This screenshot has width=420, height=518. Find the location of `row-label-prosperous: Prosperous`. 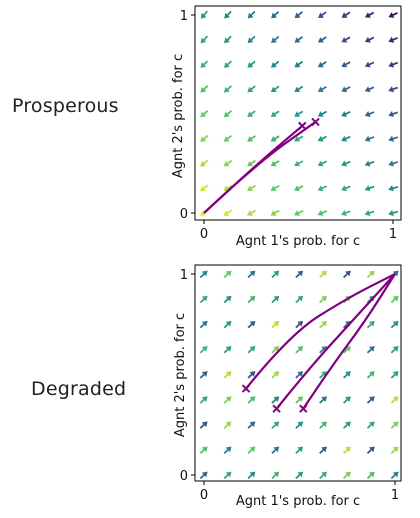

row-label-prosperous: Prosperous is located at coordinates (65, 106).